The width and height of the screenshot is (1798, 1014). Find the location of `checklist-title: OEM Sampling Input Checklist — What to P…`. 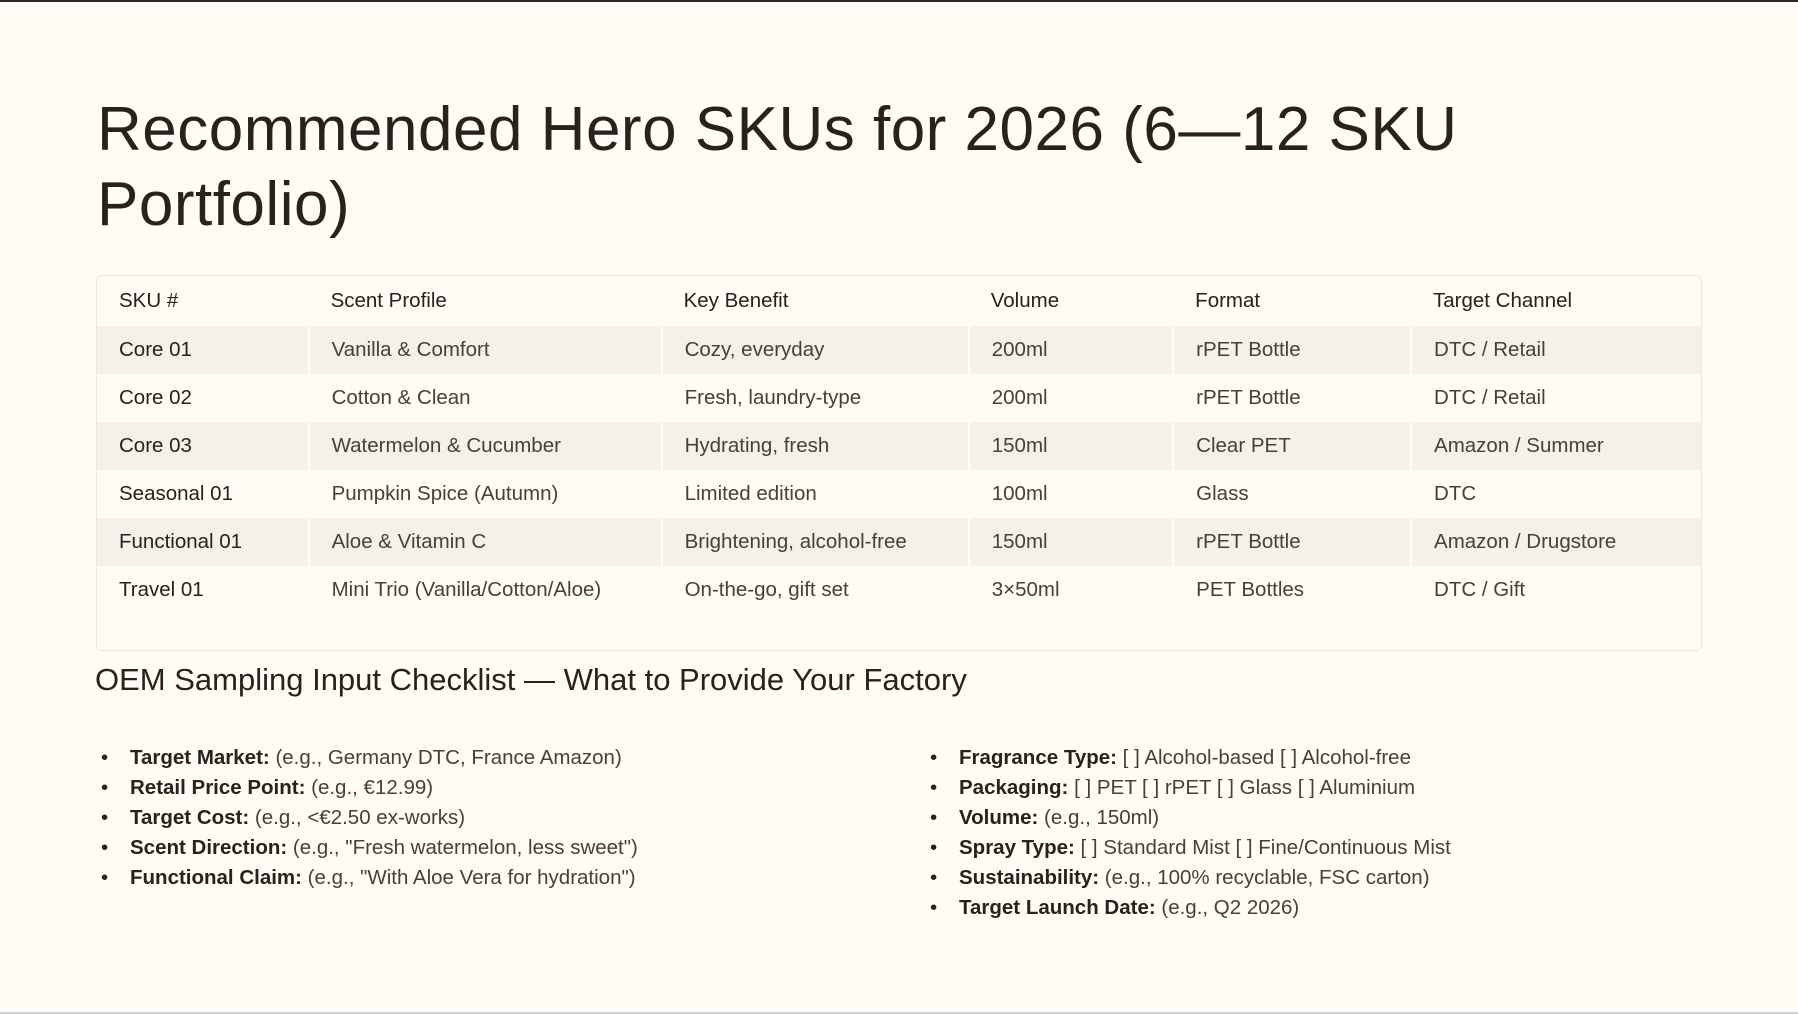

checklist-title: OEM Sampling Input Checklist — What to P… is located at coordinates (531, 679).